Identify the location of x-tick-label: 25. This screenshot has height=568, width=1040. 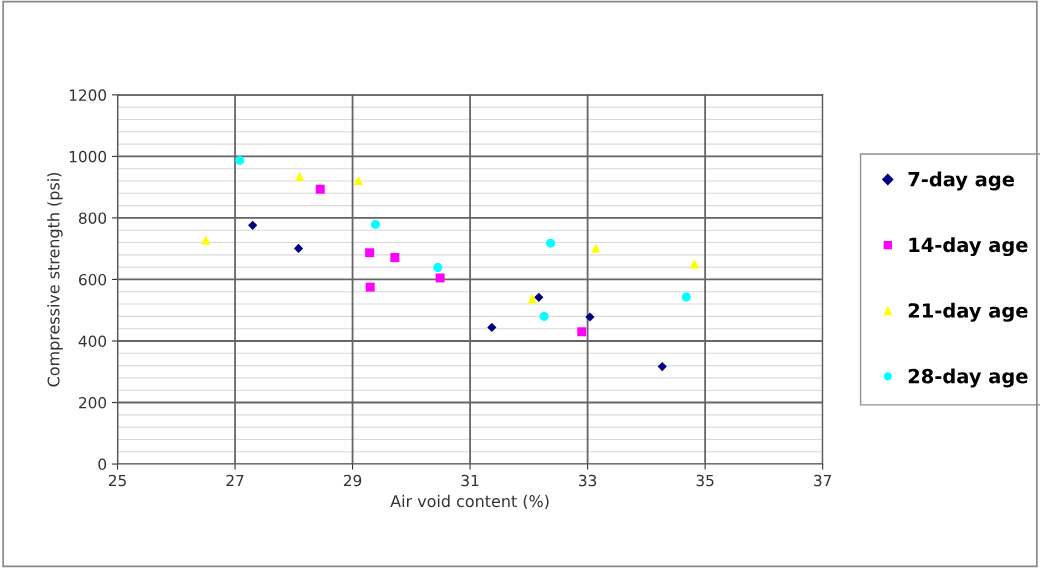
(117, 480).